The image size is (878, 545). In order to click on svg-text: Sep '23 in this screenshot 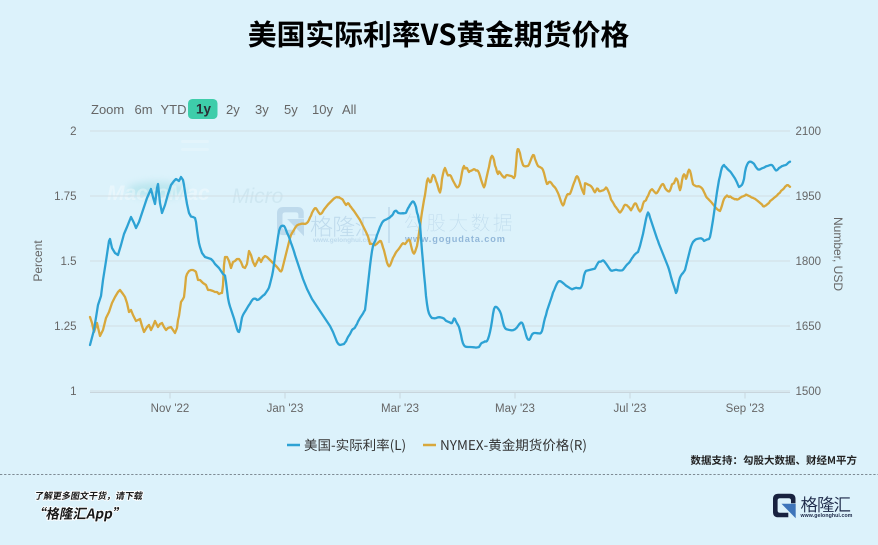, I will do `click(745, 409)`.